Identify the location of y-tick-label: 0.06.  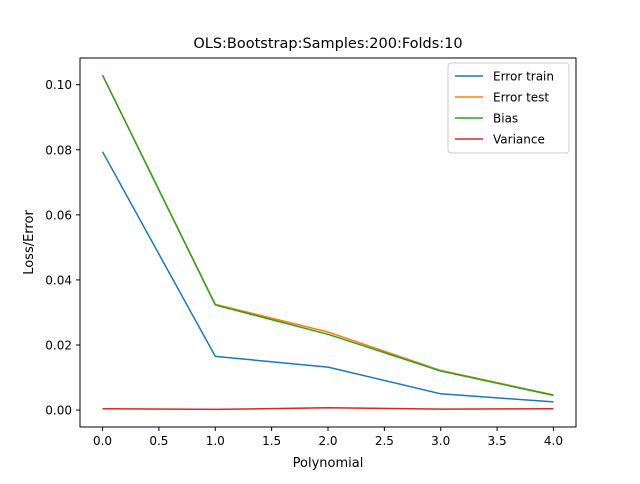
(58, 215).